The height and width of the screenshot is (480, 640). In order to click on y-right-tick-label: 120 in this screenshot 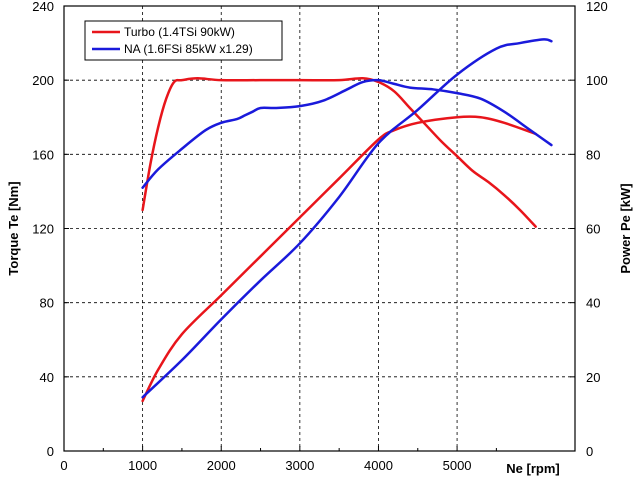, I will do `click(597, 7)`.